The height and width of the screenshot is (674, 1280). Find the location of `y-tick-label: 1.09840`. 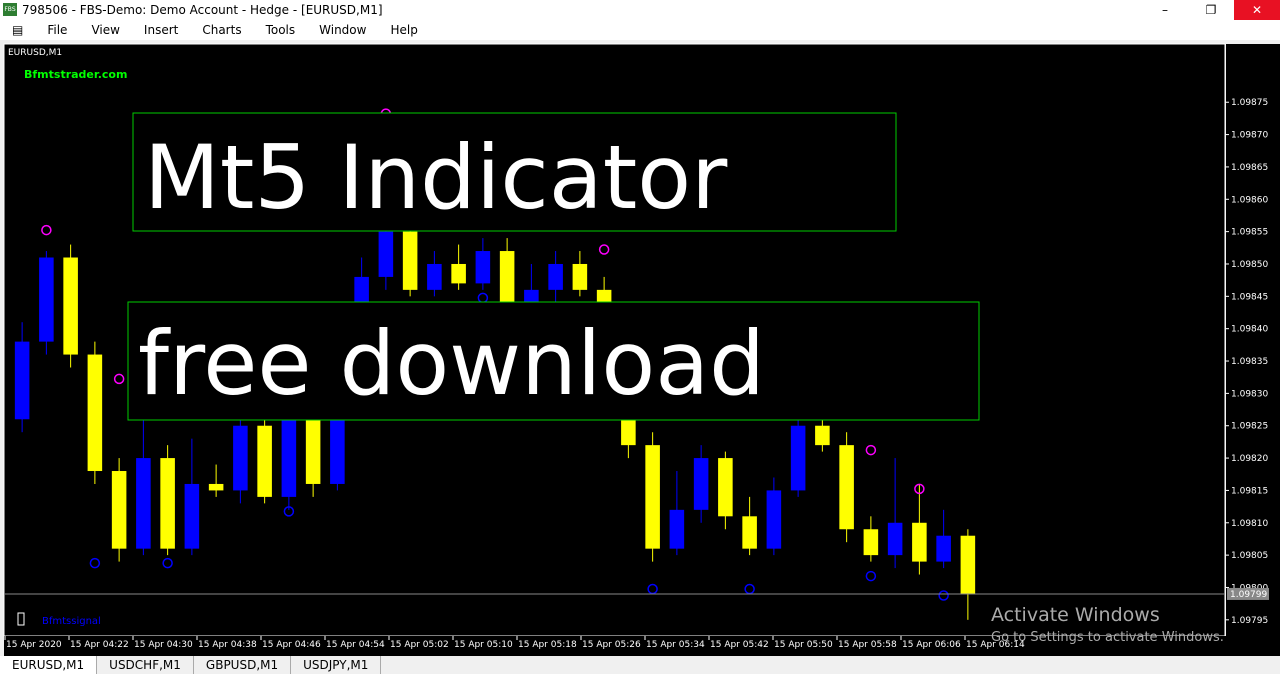

y-tick-label: 1.09840 is located at coordinates (1249, 330).